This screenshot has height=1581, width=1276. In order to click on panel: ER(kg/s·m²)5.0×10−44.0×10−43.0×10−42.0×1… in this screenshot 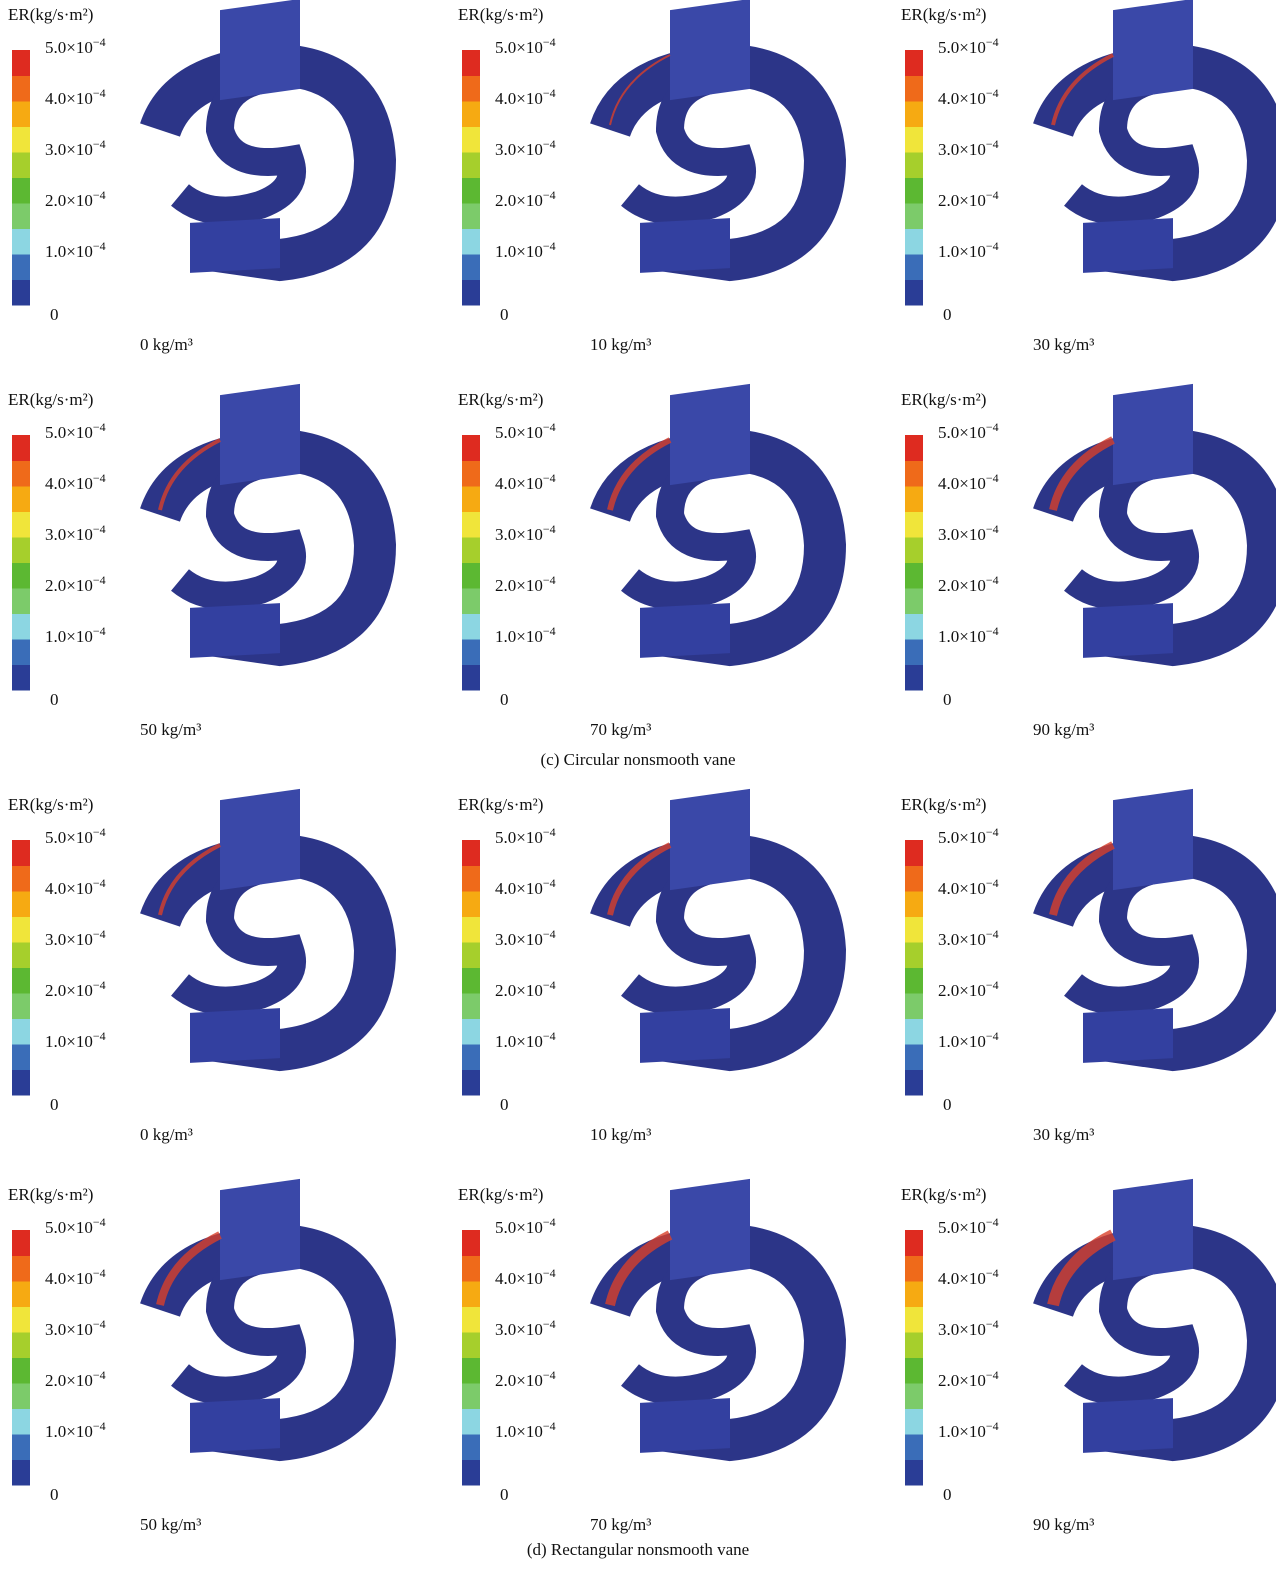, I will do `click(652, 966)`.